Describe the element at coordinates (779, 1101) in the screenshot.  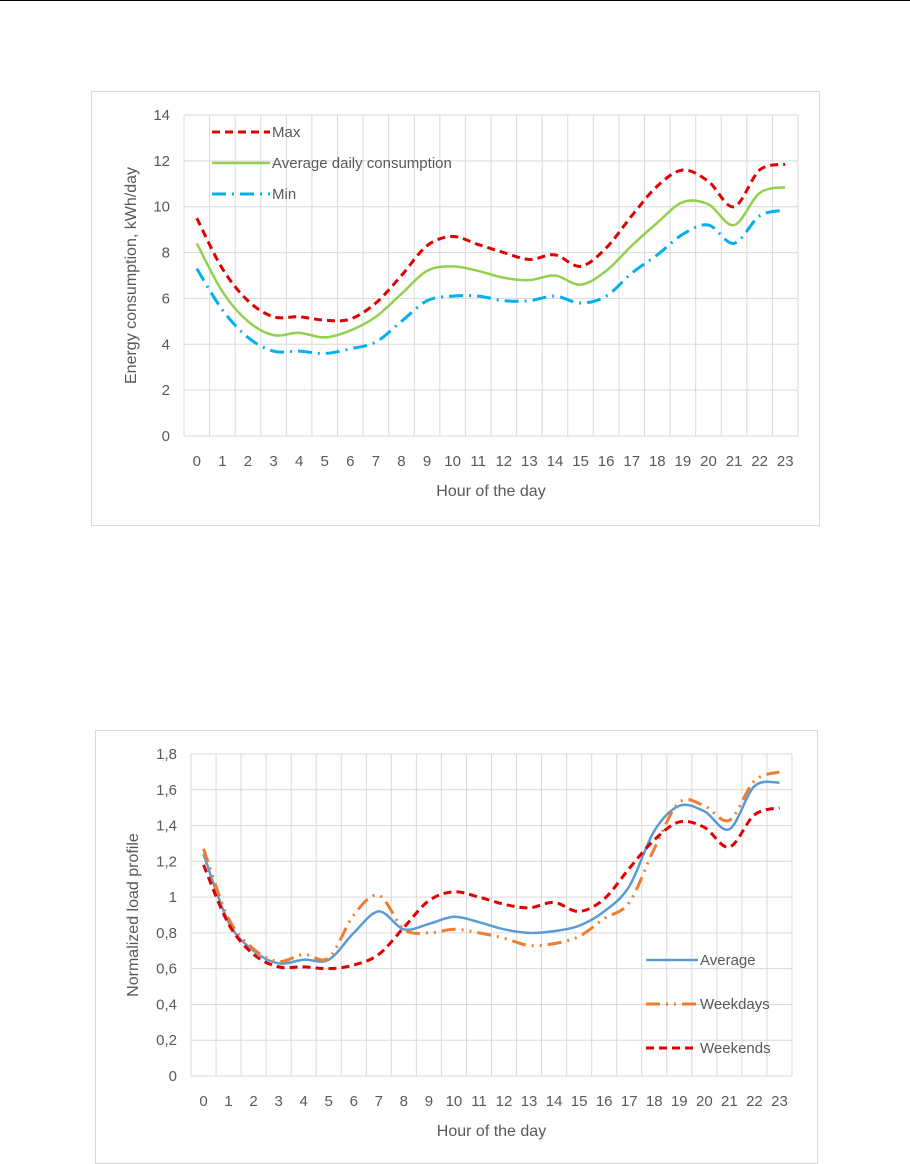
I see `chart2-xtick-label: 23` at that location.